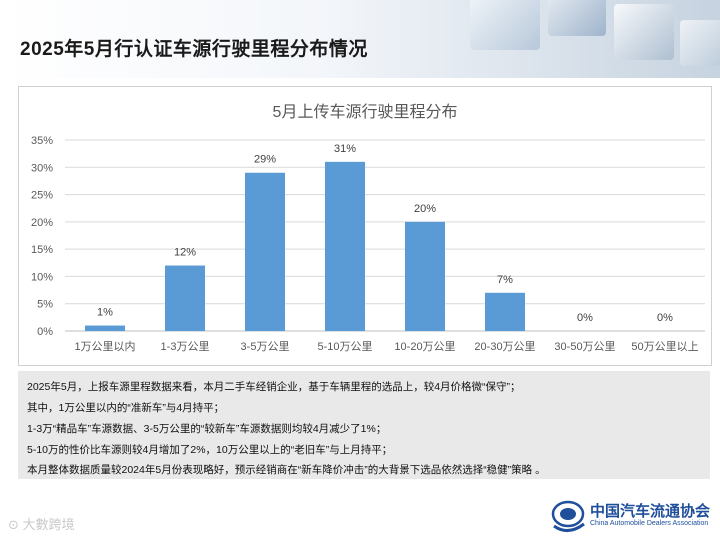 Image resolution: width=720 pixels, height=540 pixels. I want to click on logo-name-en: China Automobile Dealers Association, so click(649, 523).